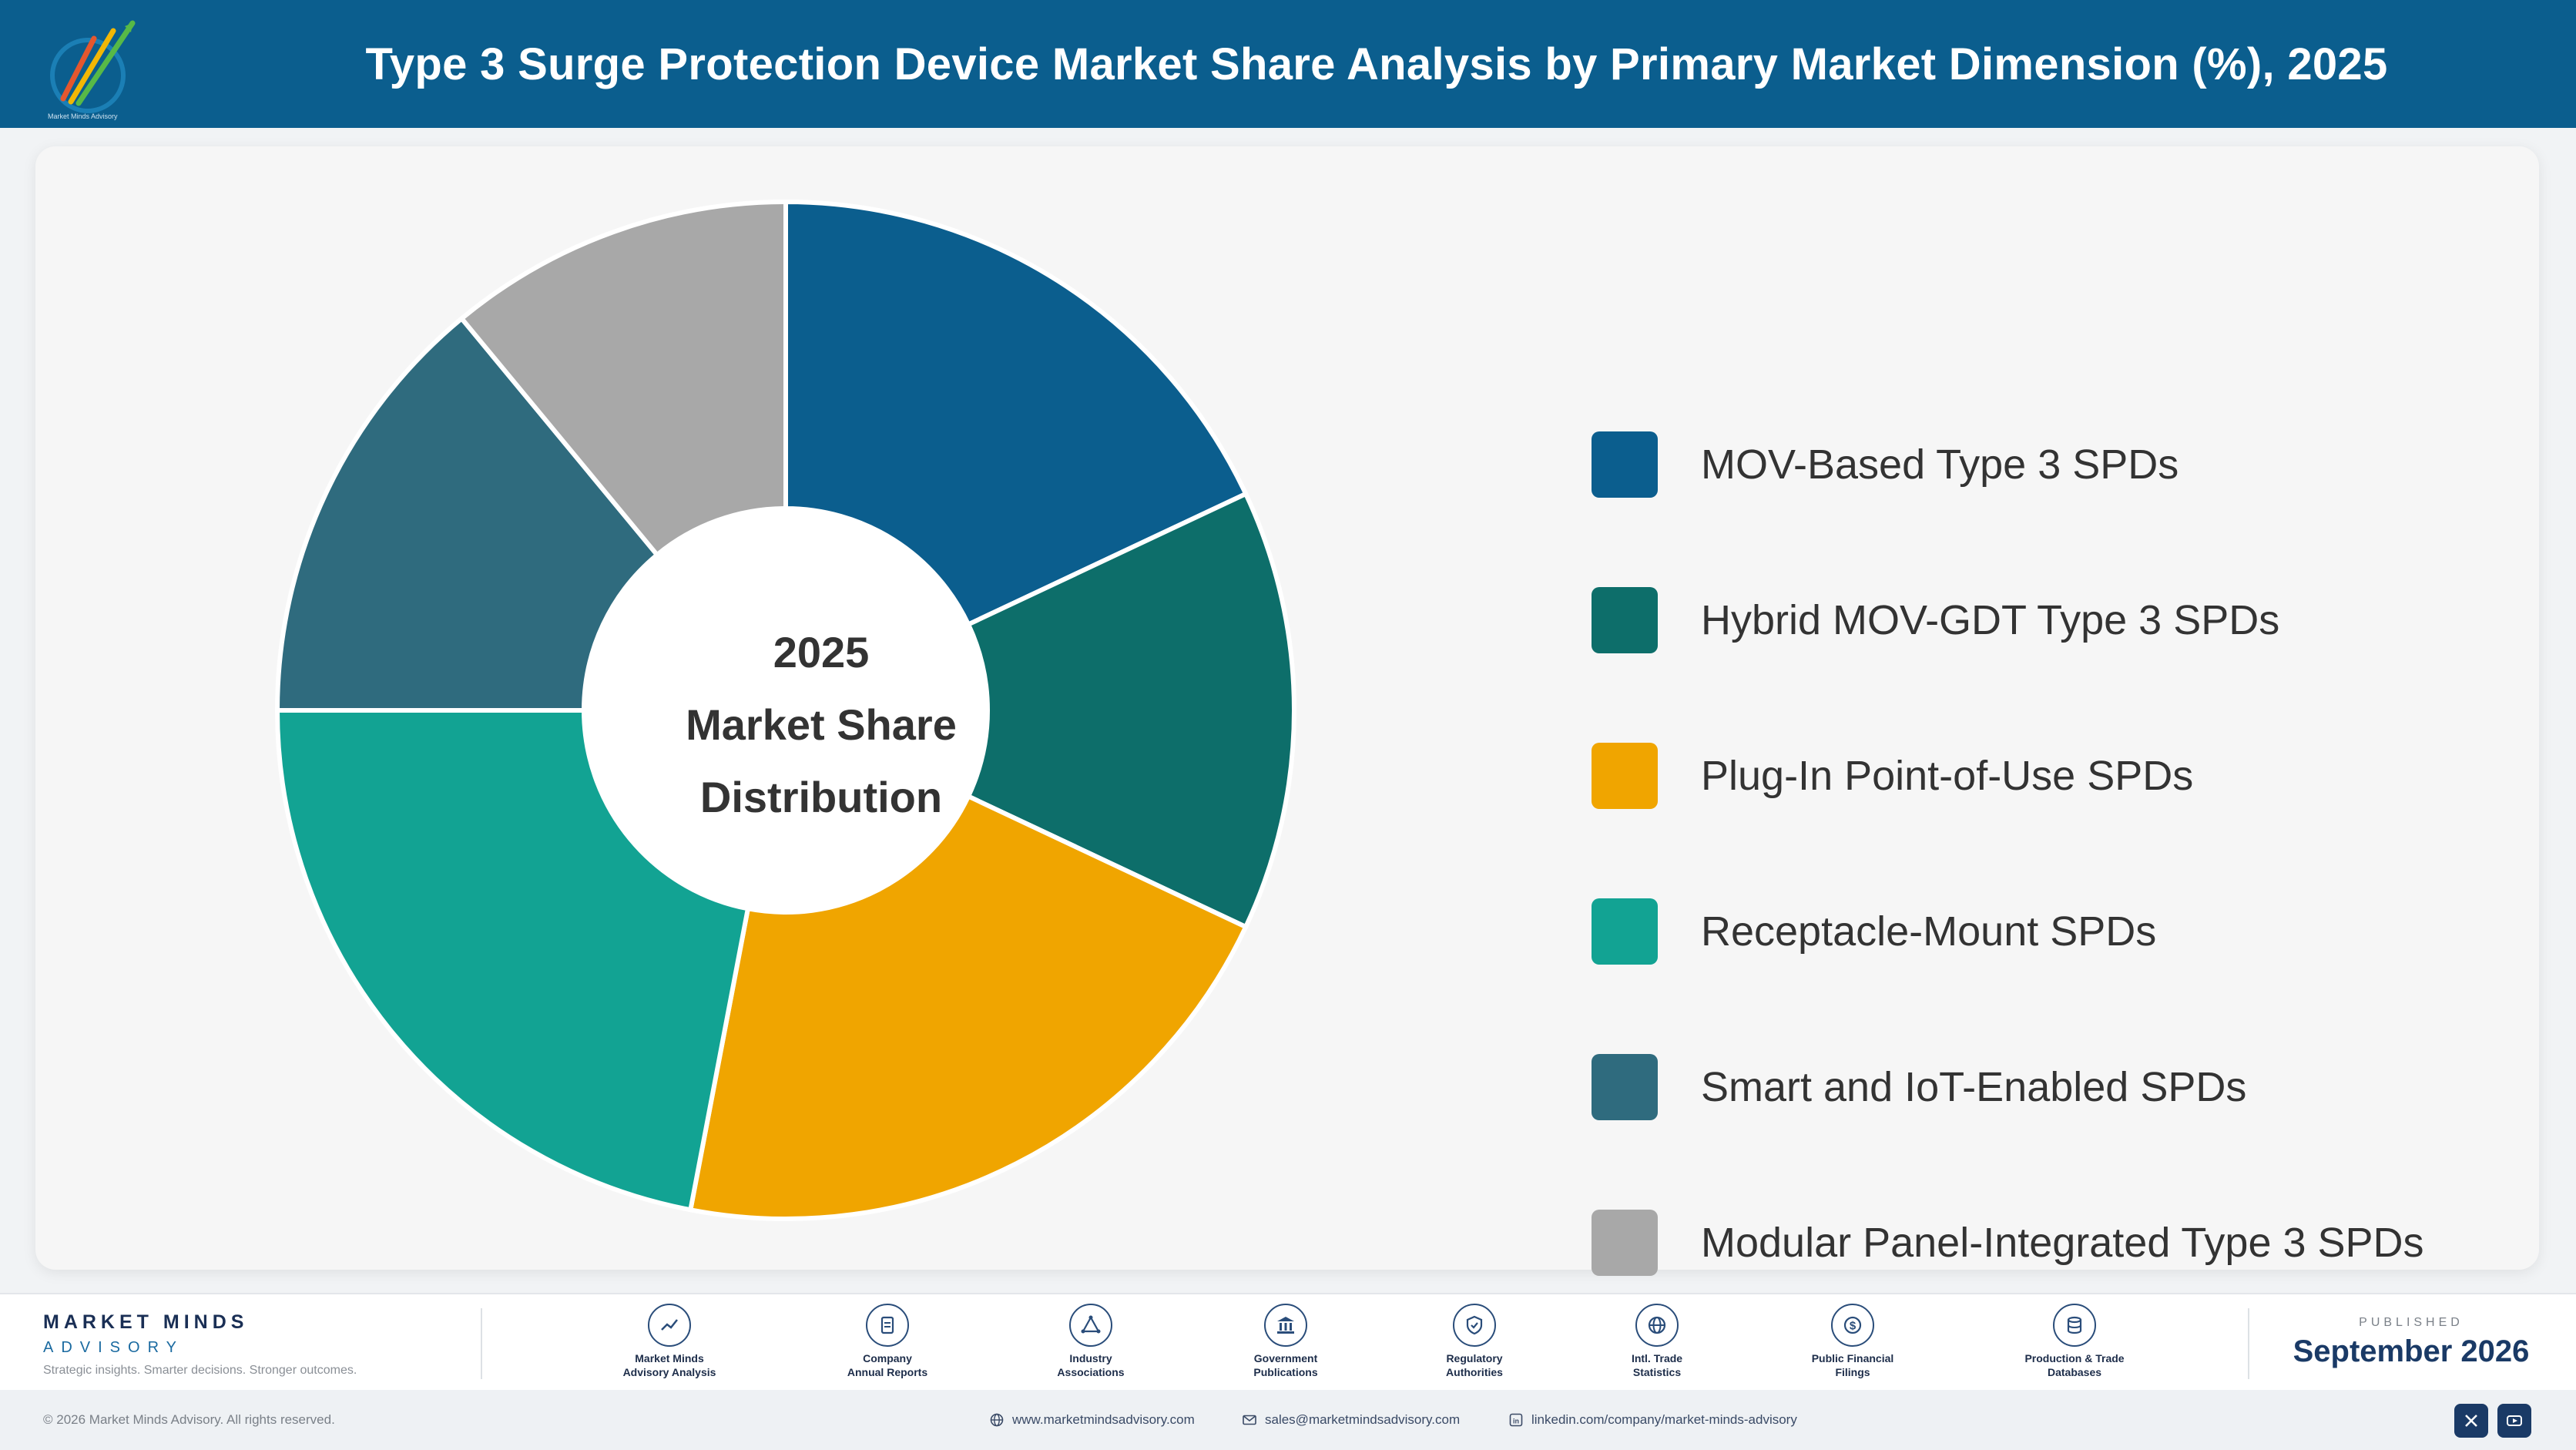 The width and height of the screenshot is (2576, 1450). I want to click on source-label: Government Publications, so click(1285, 1365).